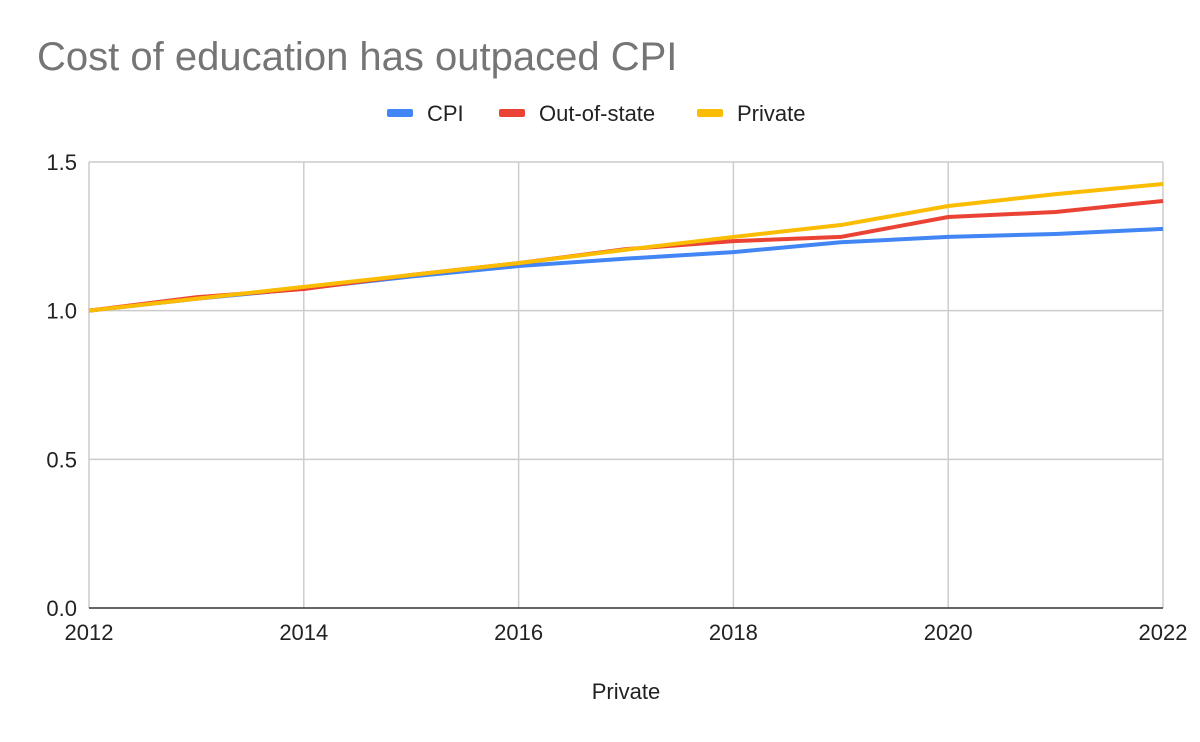 The width and height of the screenshot is (1200, 742). Describe the element at coordinates (303, 632) in the screenshot. I see `x-tick-label: 2014` at that location.